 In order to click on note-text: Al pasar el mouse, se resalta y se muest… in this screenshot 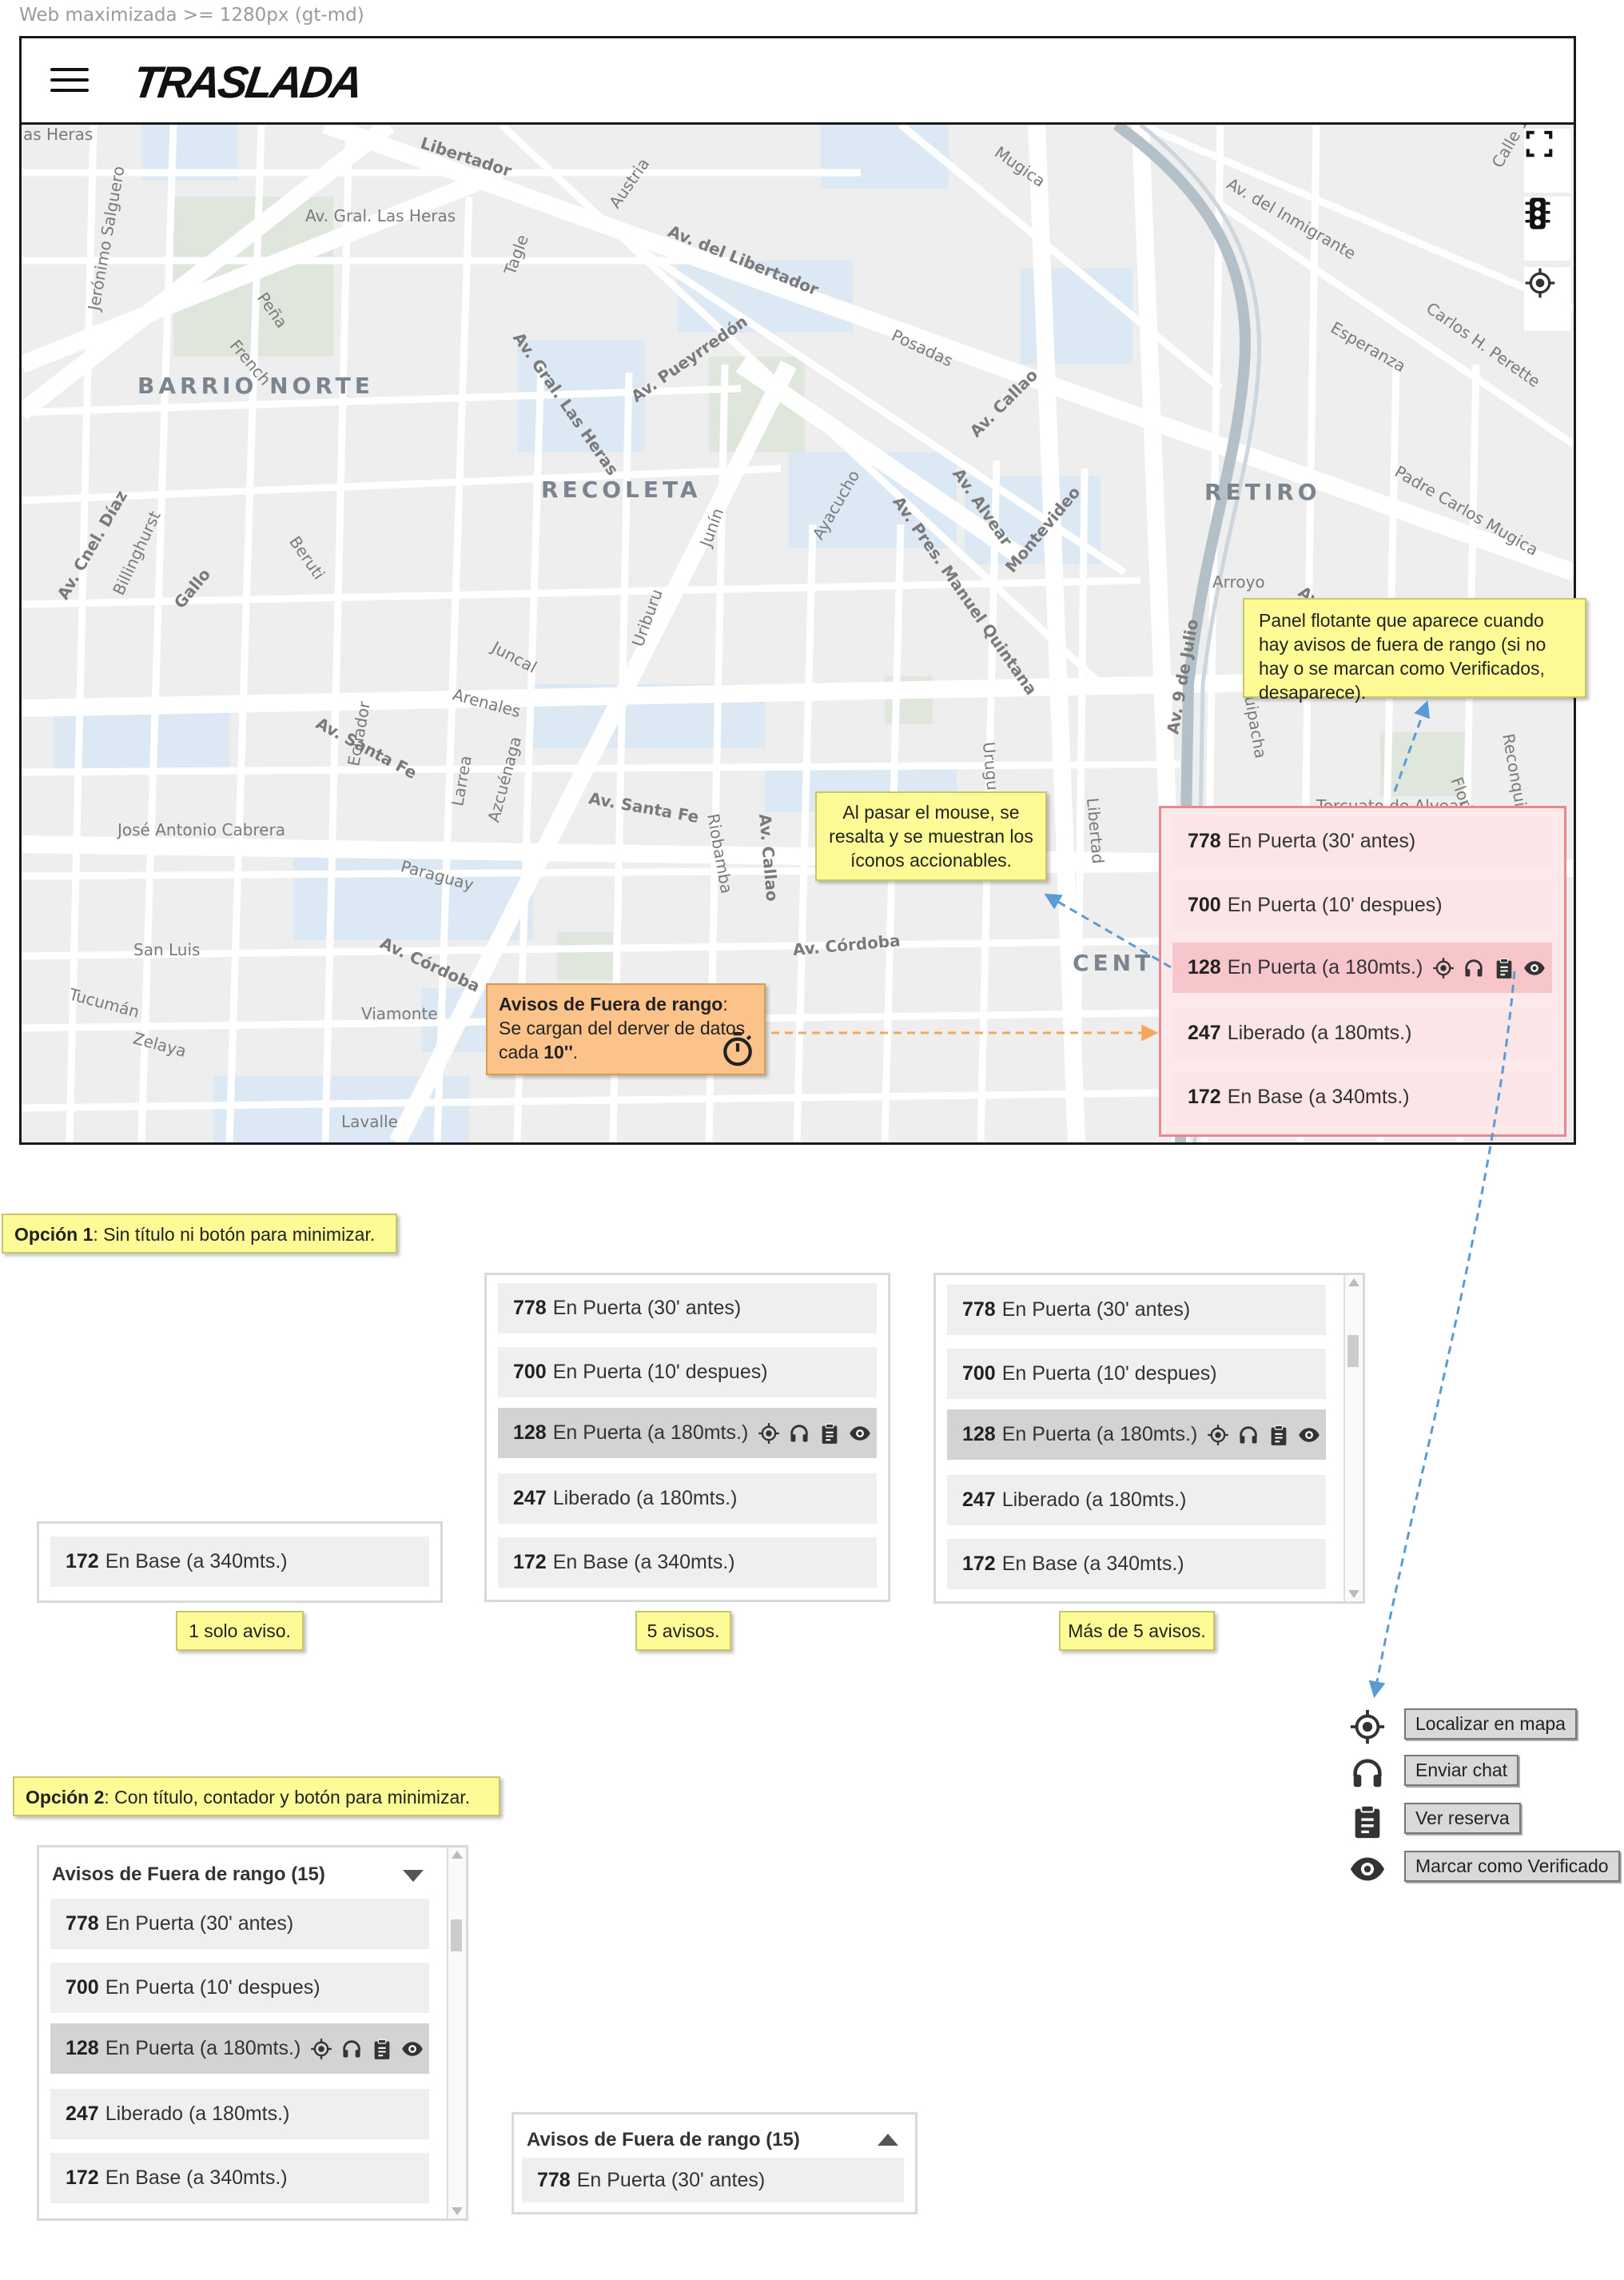, I will do `click(931, 836)`.